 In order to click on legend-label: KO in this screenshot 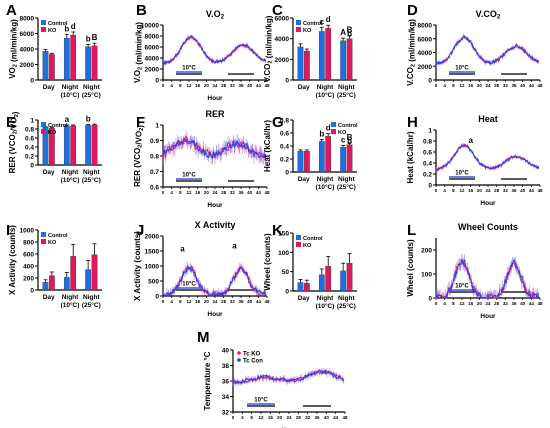, I will do `click(307, 246)`.